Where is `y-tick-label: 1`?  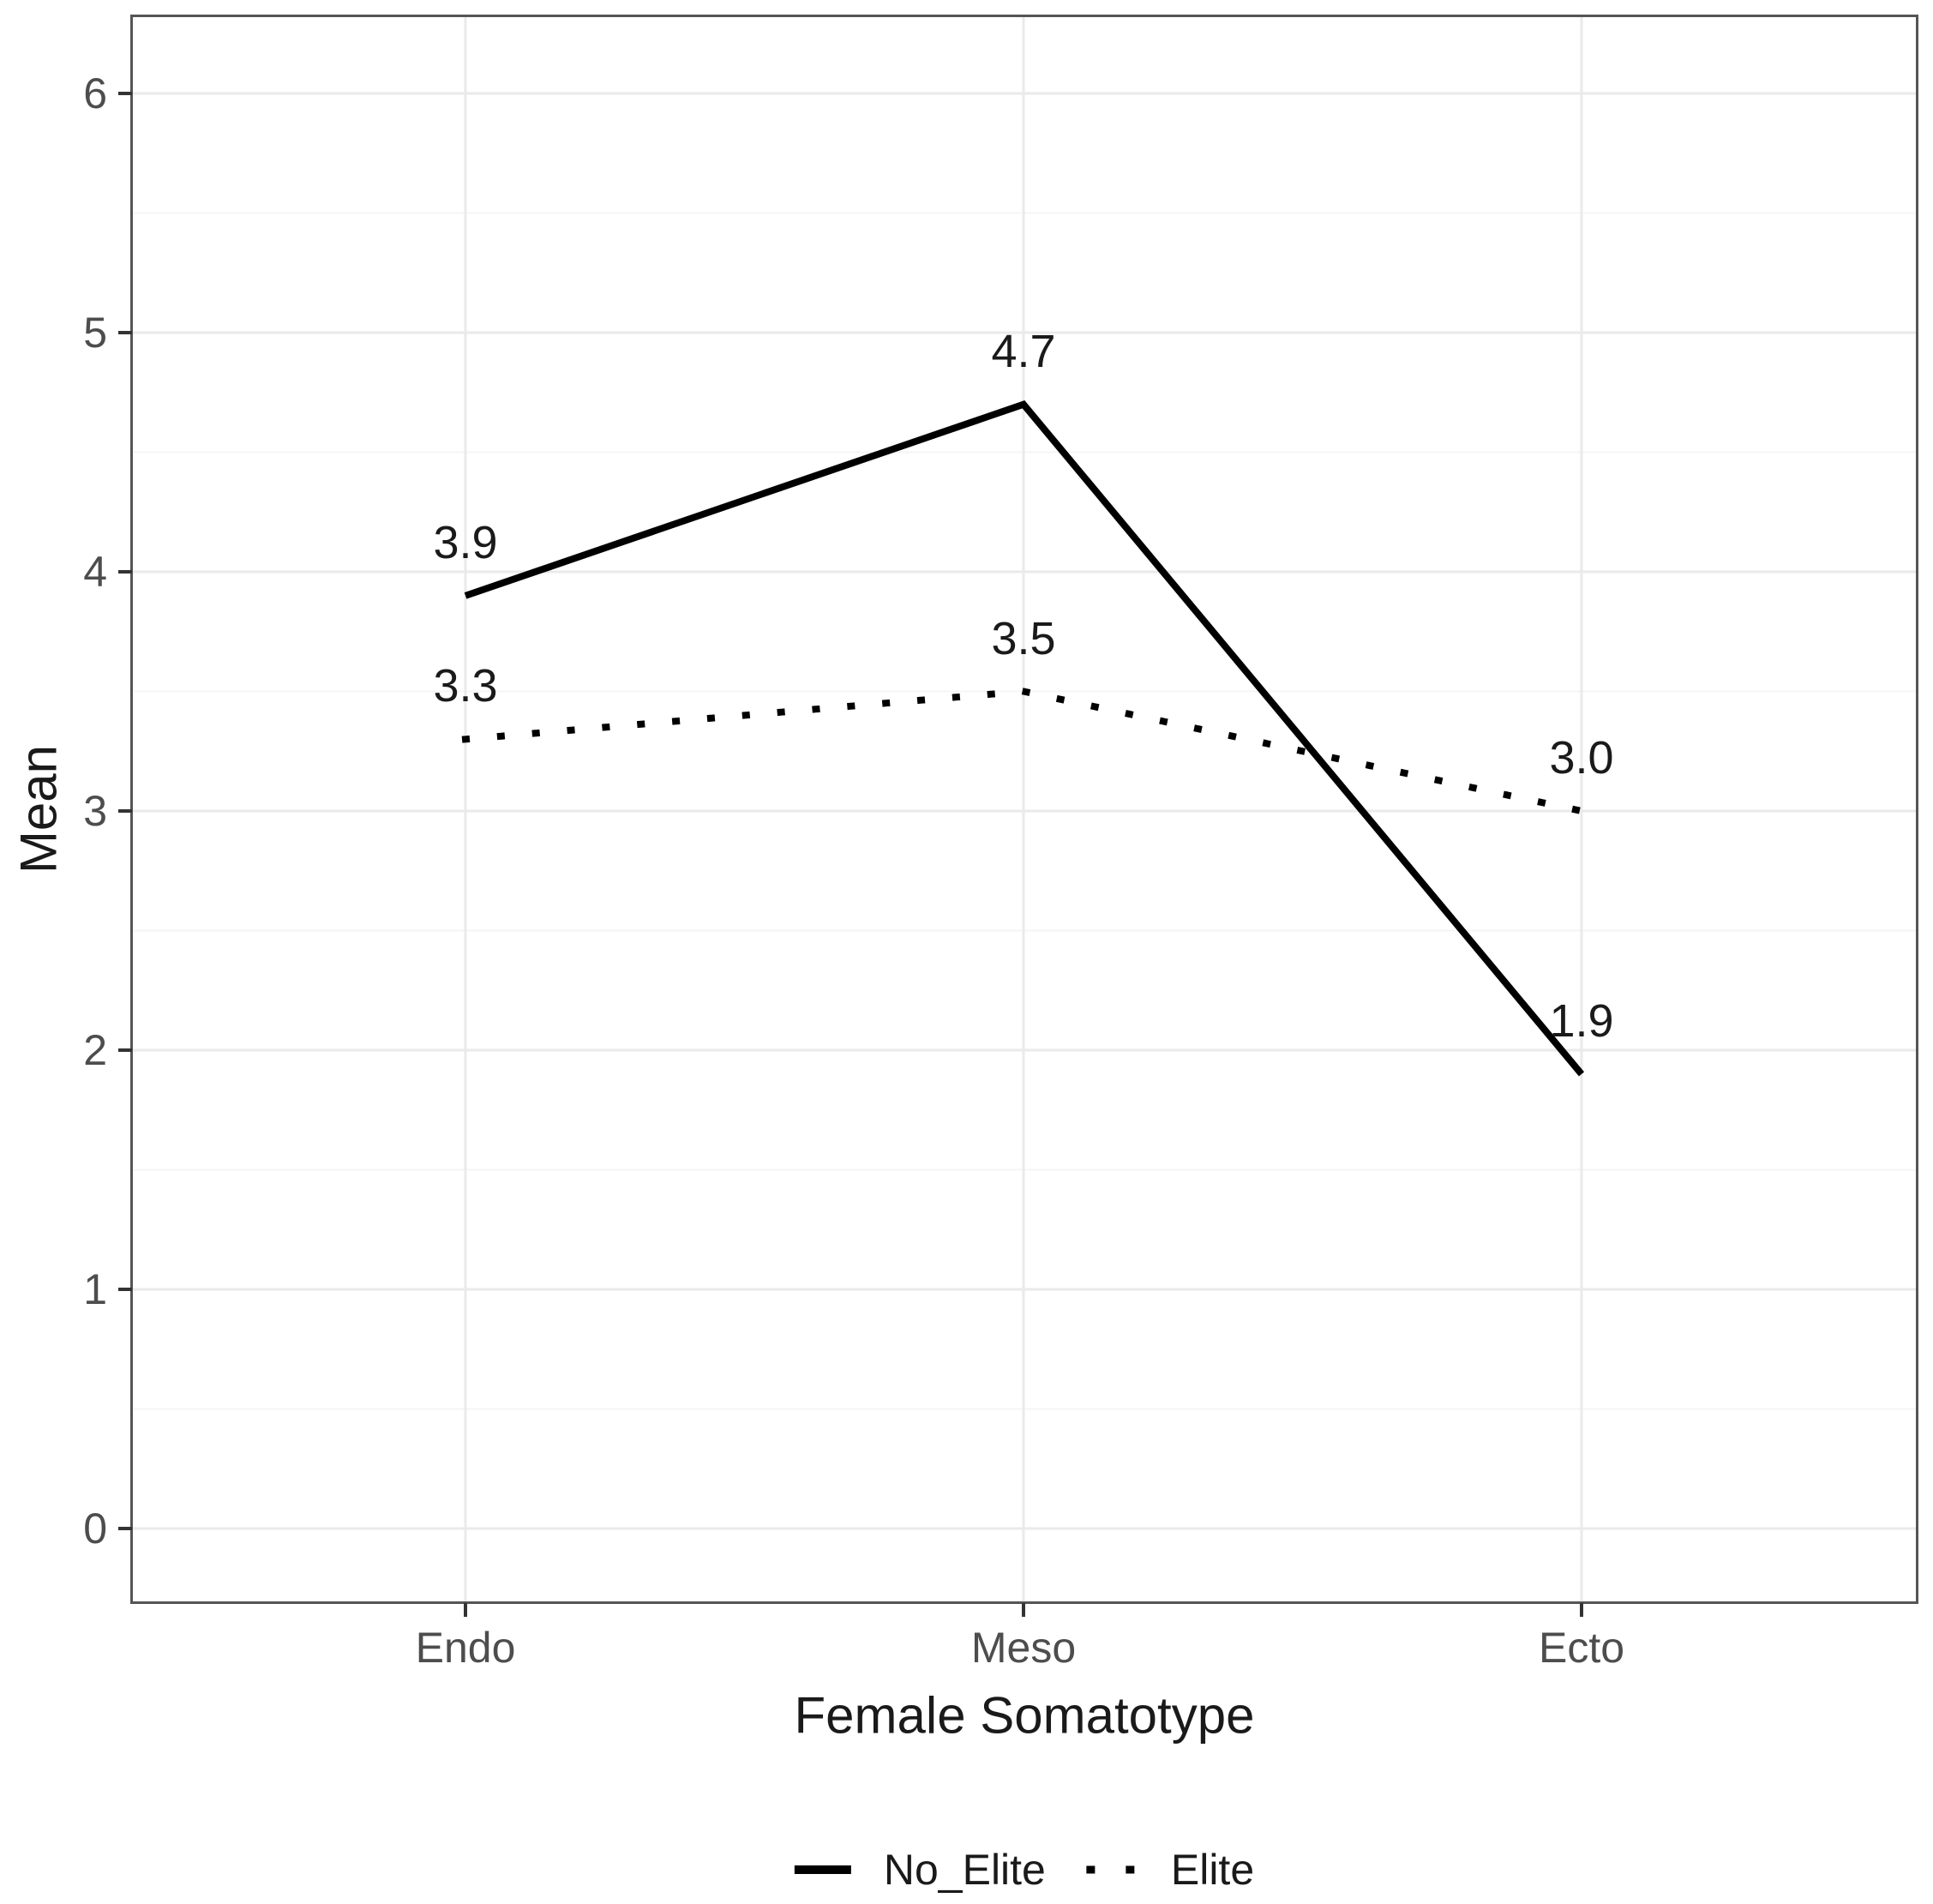
y-tick-label: 1 is located at coordinates (95, 1289).